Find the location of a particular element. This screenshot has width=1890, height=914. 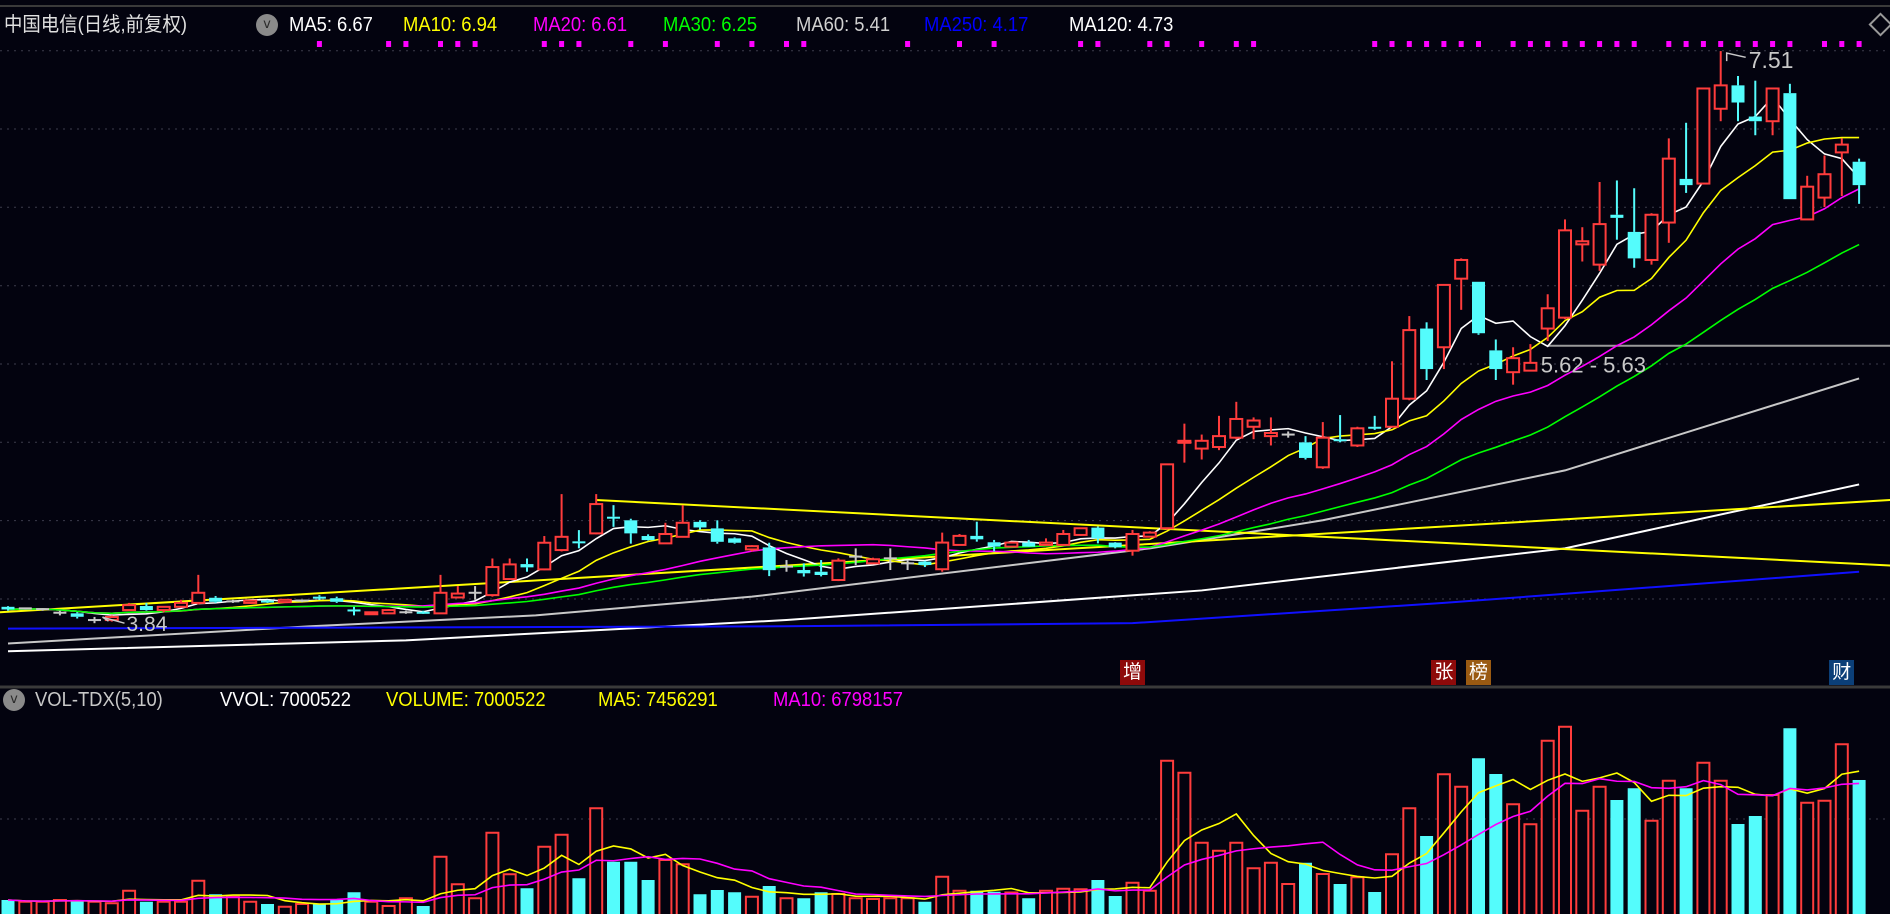

event-badge: 财 is located at coordinates (1842, 672).